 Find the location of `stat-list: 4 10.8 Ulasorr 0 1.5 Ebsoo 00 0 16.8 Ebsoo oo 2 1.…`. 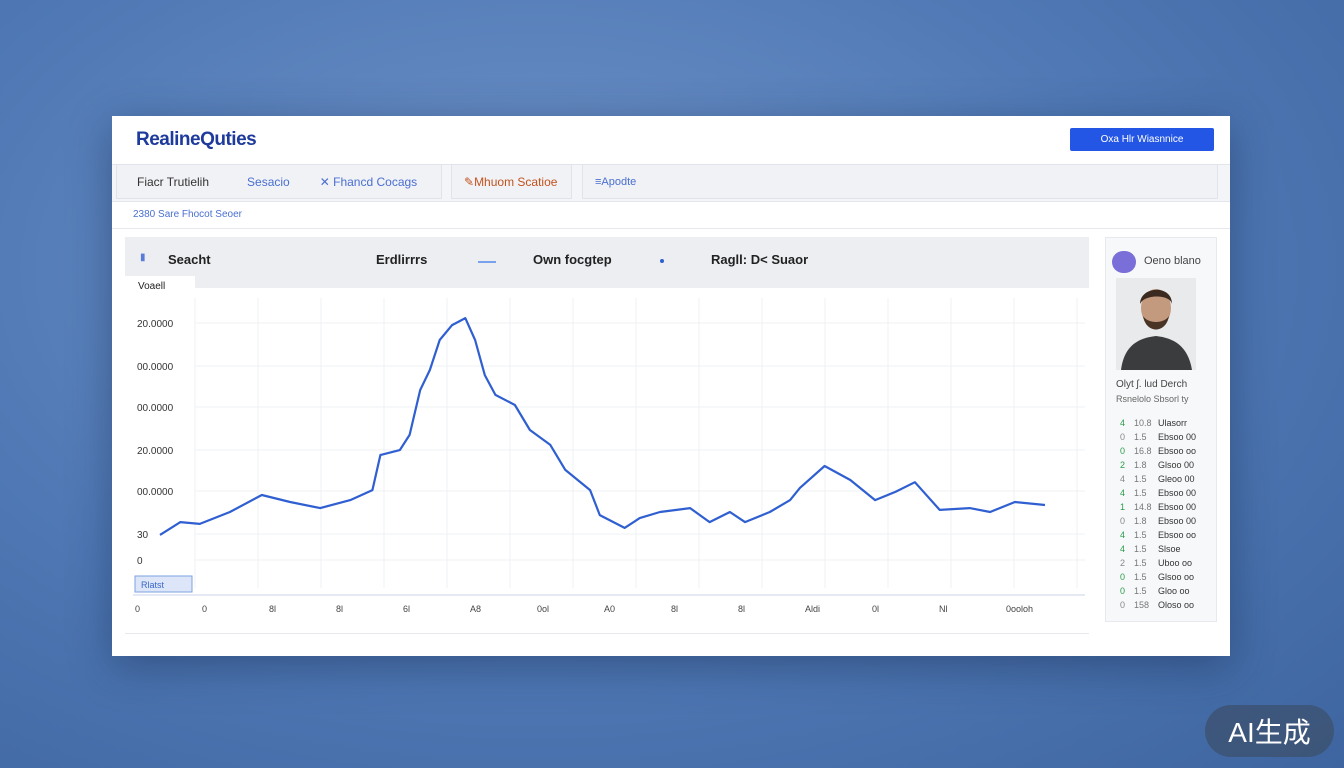

stat-list: 4 10.8 Ulasorr 0 1.5 Ebsoo 00 0 16.8 Ebsoo oo 2 1.… is located at coordinates (1166, 514).